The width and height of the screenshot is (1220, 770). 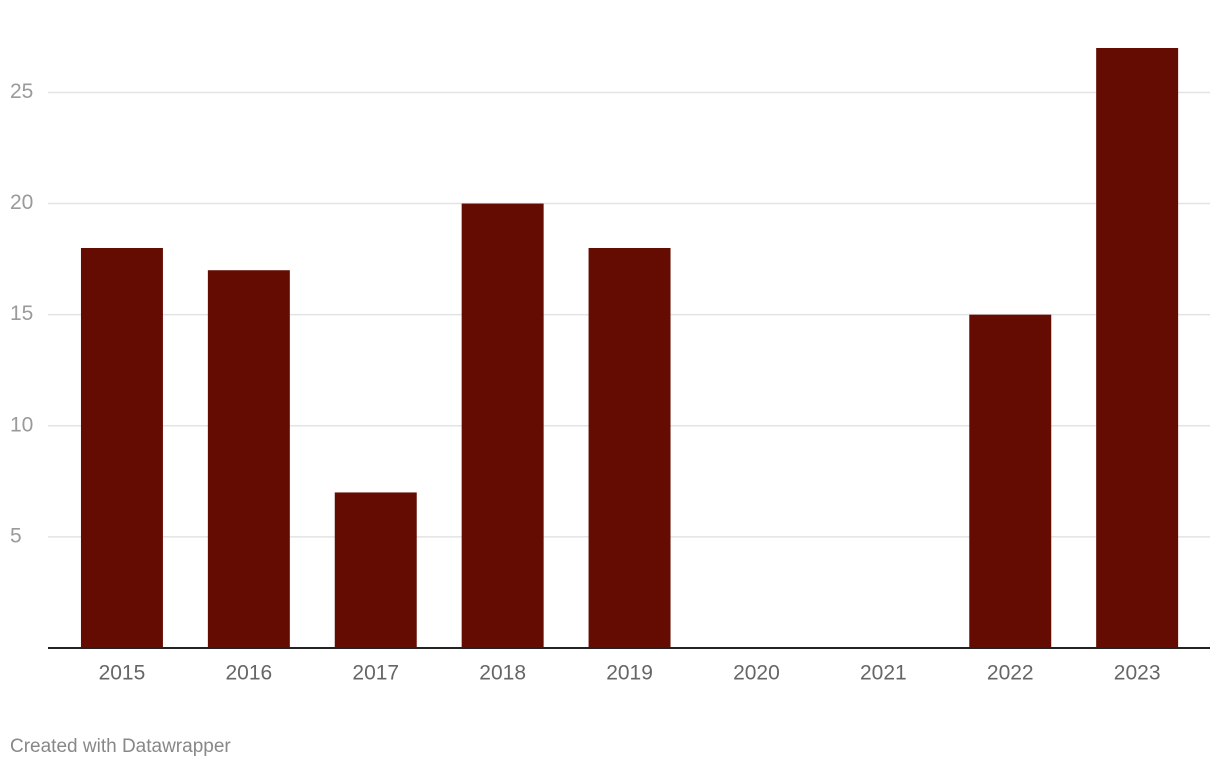 What do you see at coordinates (21, 313) in the screenshot?
I see `y-tick-label: 15` at bounding box center [21, 313].